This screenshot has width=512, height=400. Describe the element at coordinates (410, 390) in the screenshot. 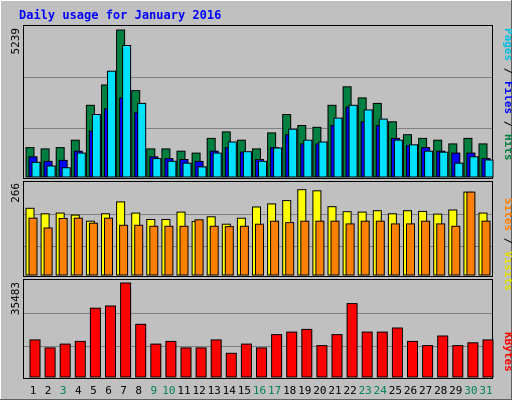

I see `day-label: 26` at that location.